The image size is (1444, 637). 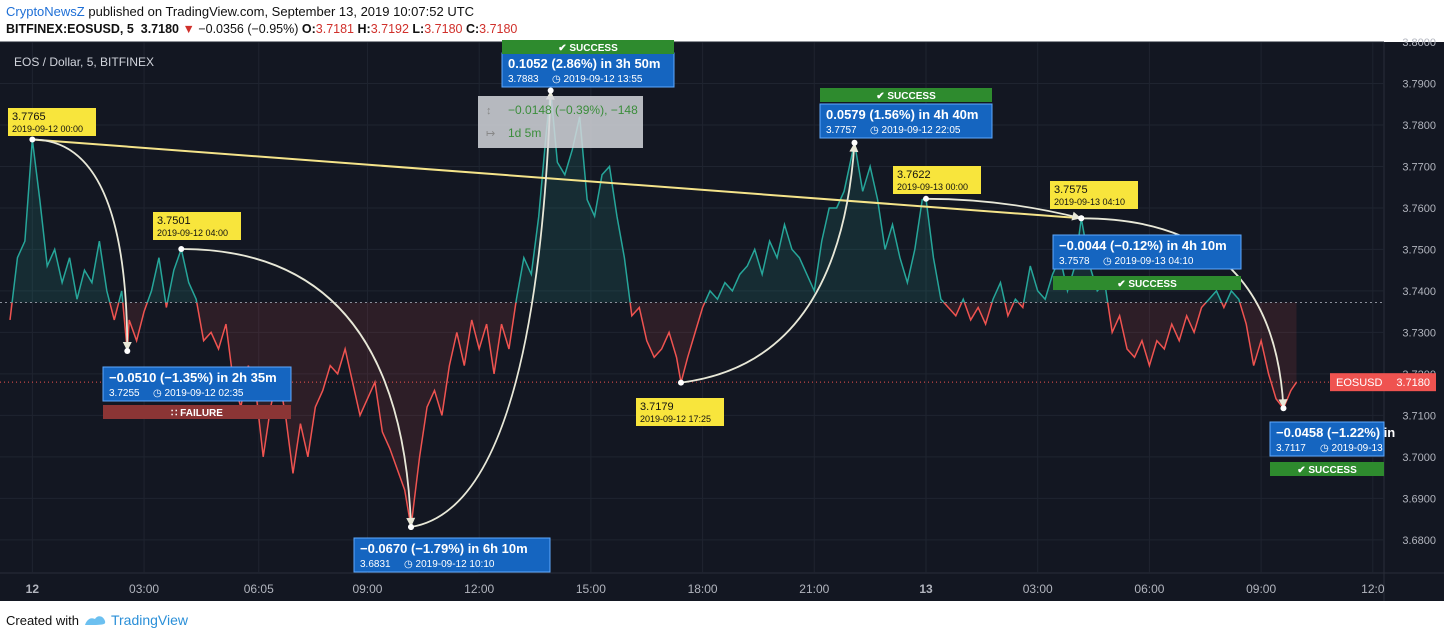 I want to click on x-tick-label: 06:05, so click(x=259, y=589).